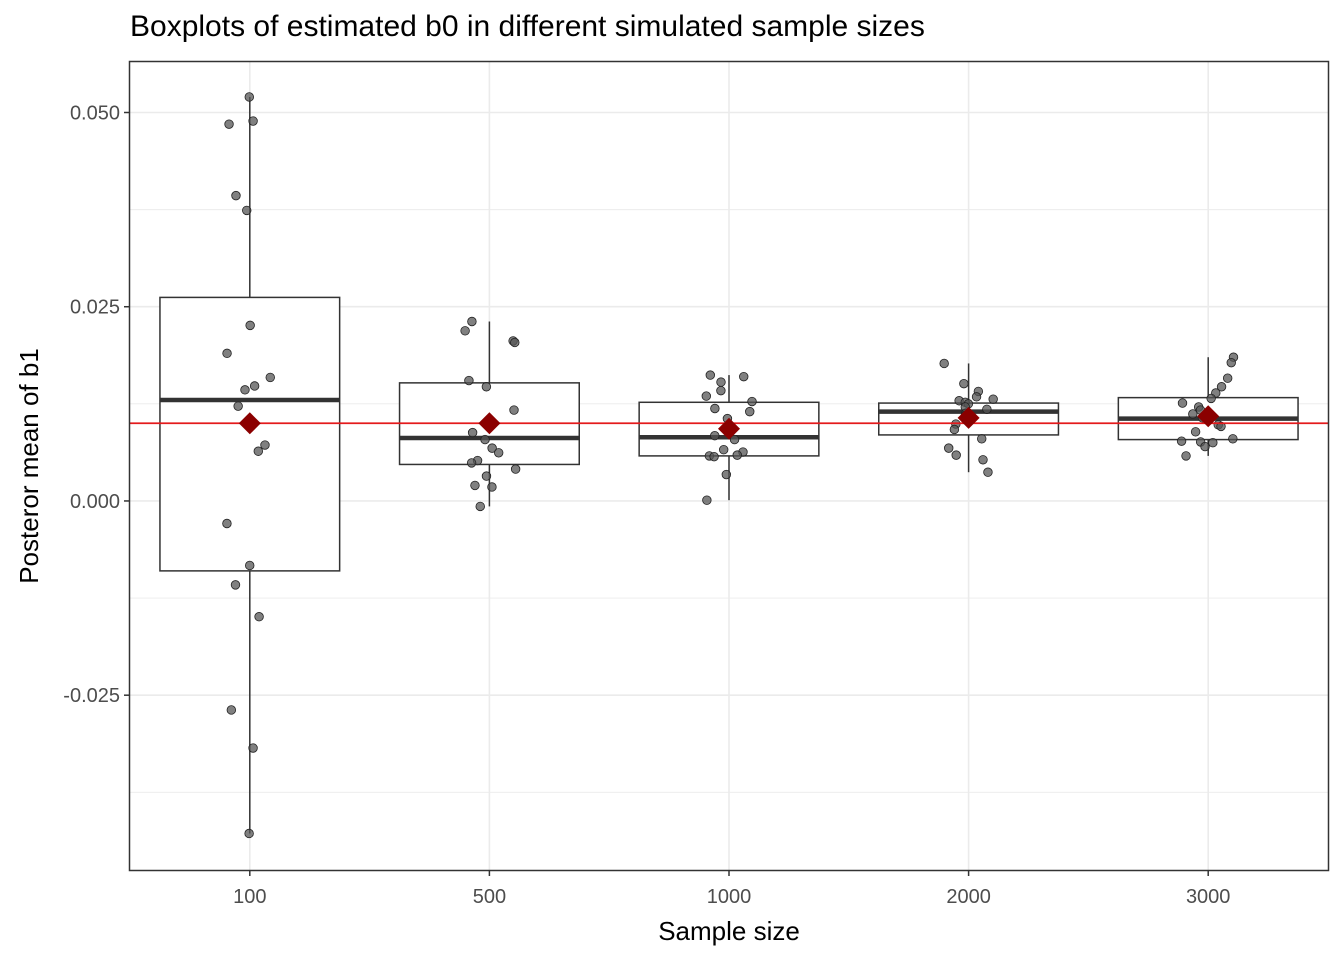 Image resolution: width=1344 pixels, height=960 pixels. Describe the element at coordinates (29, 466) in the screenshot. I see `y-axis-title: Posteror mean of b1` at that location.